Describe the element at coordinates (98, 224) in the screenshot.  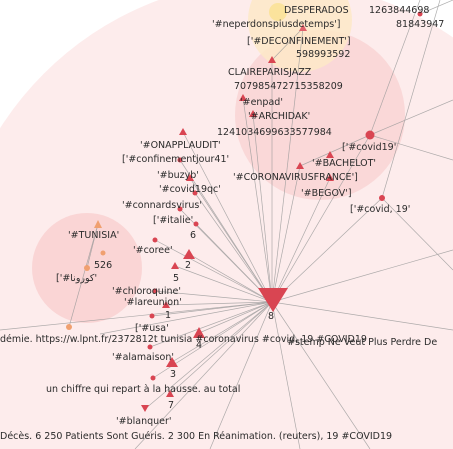
I see `node-tunisia` at that location.